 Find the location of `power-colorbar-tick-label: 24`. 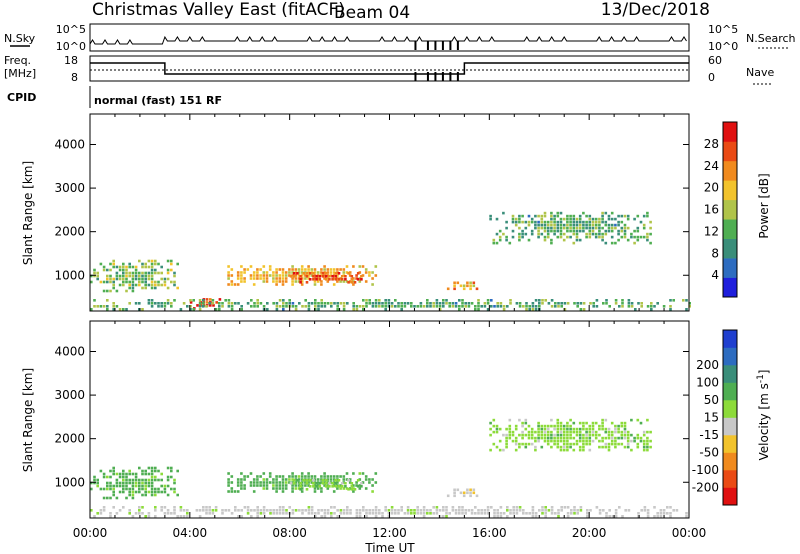

power-colorbar-tick-label: 24 is located at coordinates (711, 166).